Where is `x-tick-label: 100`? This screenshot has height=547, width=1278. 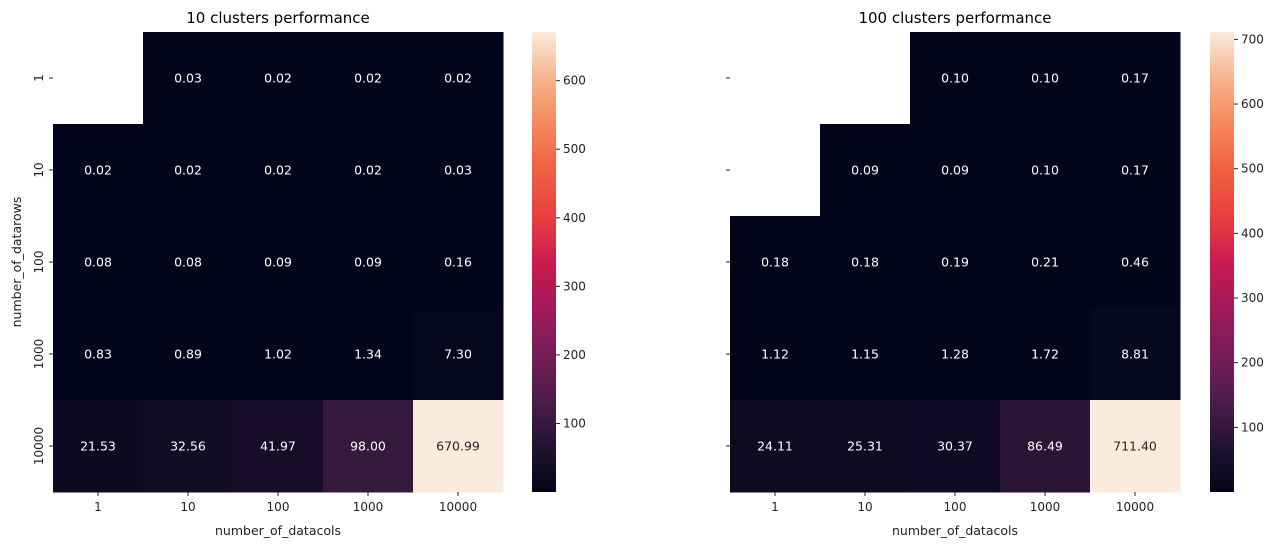 x-tick-label: 100 is located at coordinates (955, 507).